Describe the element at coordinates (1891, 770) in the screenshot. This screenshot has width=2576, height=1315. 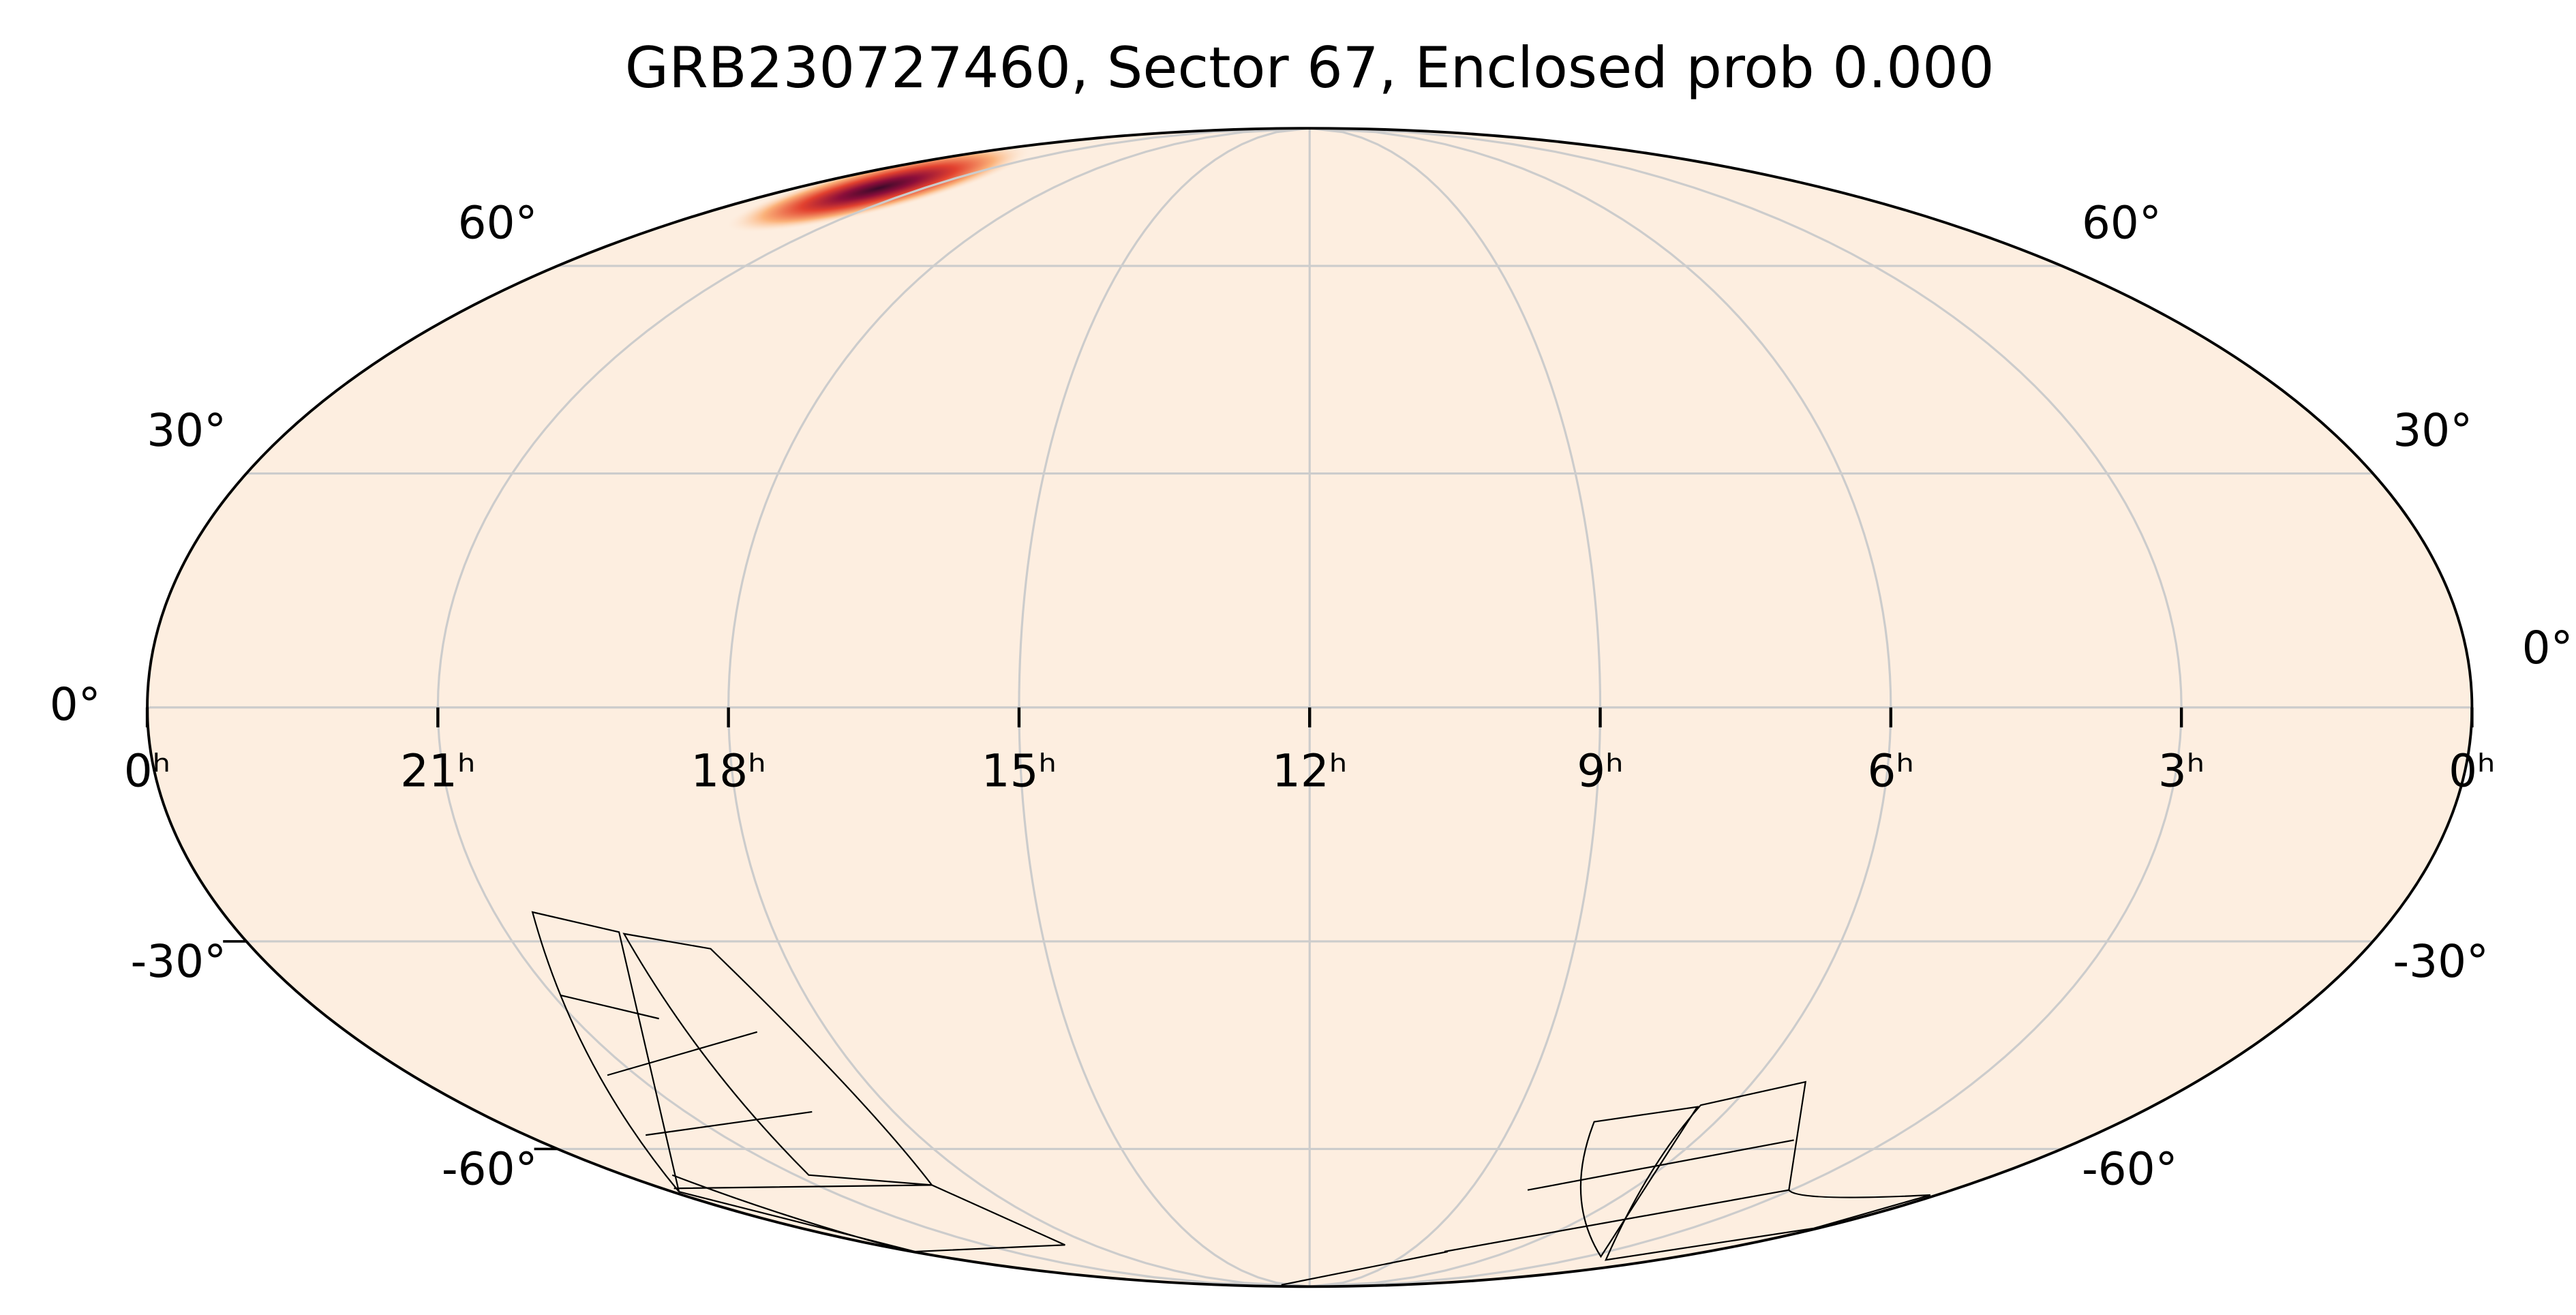
I see `x-tick-label: 6ʰ` at that location.